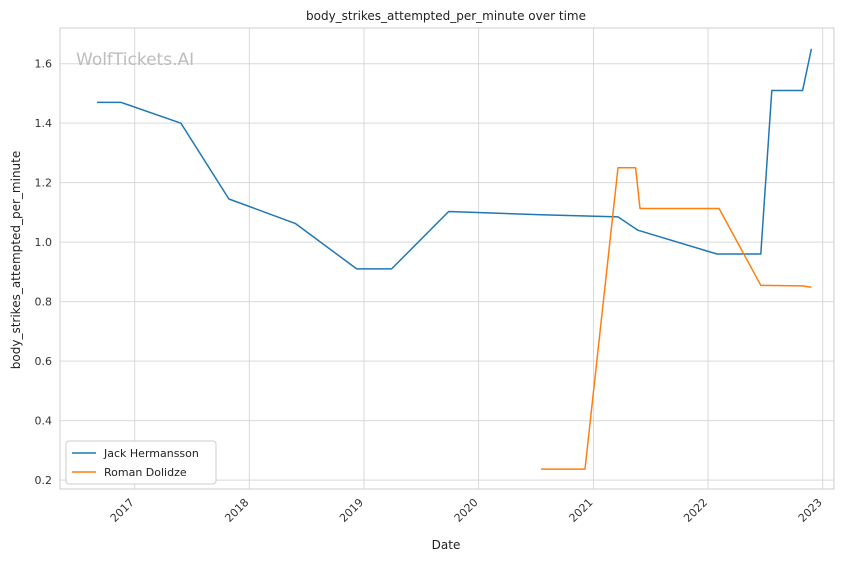 The image size is (844, 561). What do you see at coordinates (236, 510) in the screenshot?
I see `x-tick-label: 2018` at bounding box center [236, 510].